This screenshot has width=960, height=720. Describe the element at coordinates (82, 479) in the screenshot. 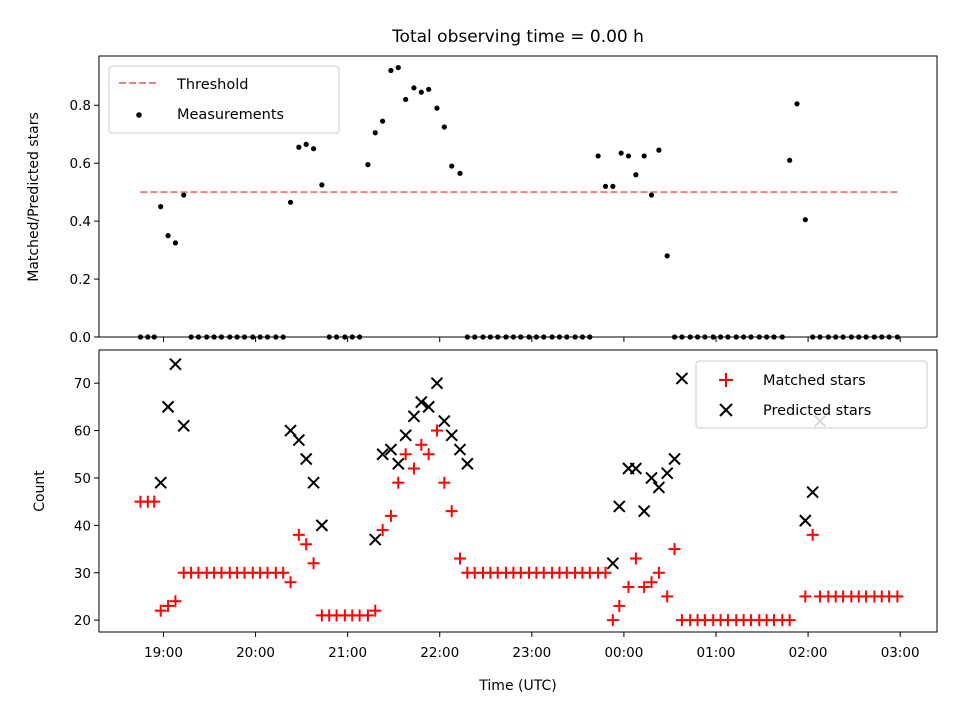

I see `bottom-y-tick-label: 50` at that location.